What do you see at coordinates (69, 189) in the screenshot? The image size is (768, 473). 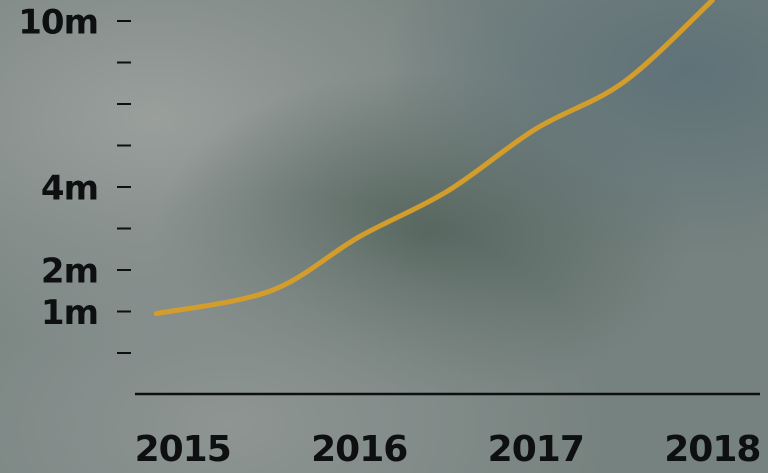 I see `y-tick-label: 4m` at bounding box center [69, 189].